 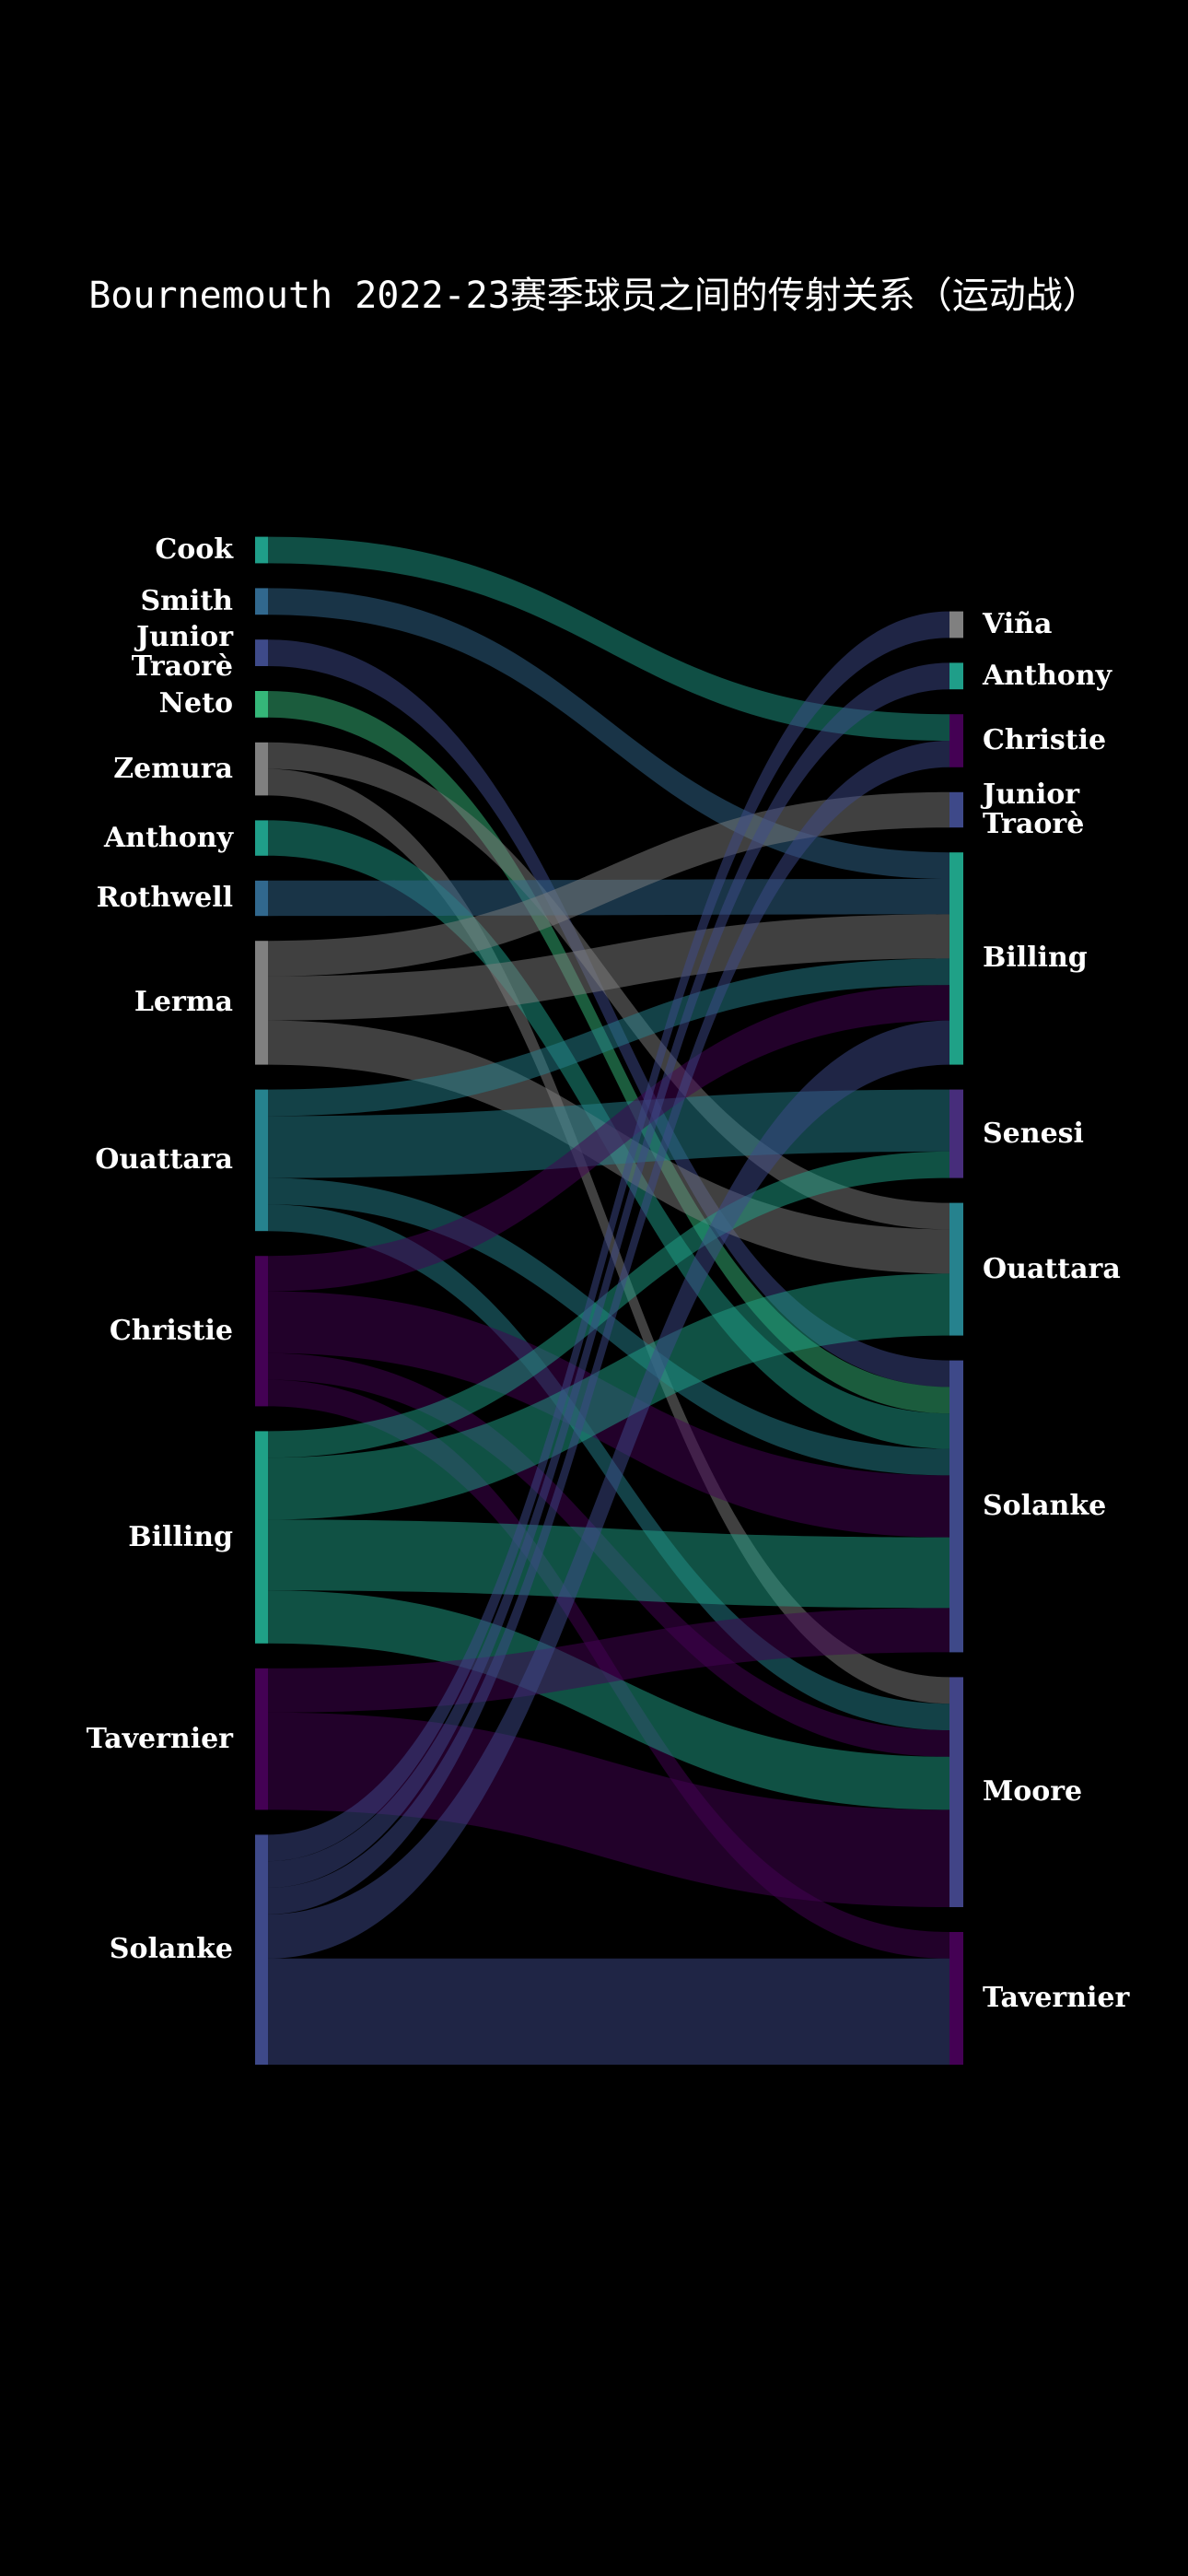 What do you see at coordinates (173, 768) in the screenshot?
I see `source-label: Zemura` at bounding box center [173, 768].